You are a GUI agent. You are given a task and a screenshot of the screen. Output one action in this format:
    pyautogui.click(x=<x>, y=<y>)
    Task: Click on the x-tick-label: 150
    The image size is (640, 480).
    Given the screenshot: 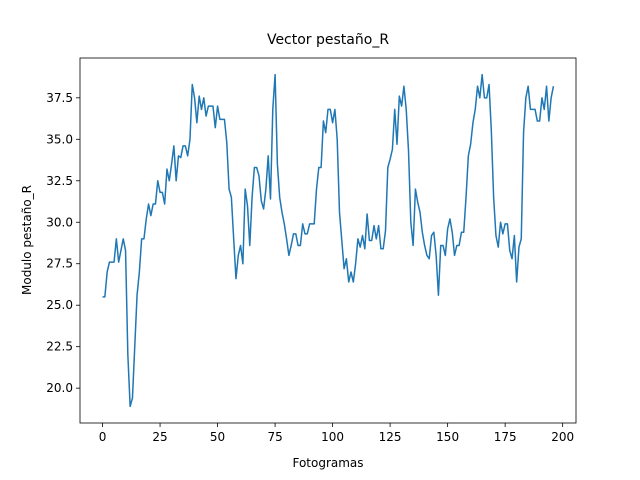 What is the action you would take?
    pyautogui.click(x=447, y=437)
    